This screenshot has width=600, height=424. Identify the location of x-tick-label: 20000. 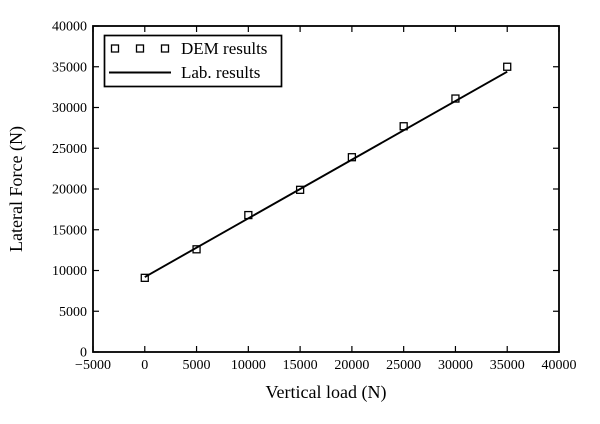
(351, 365).